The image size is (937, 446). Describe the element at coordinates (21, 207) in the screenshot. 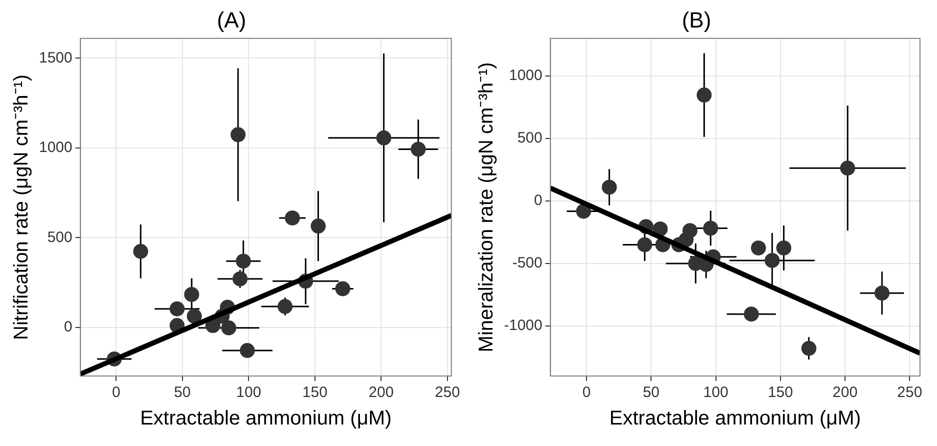

I see `y-axis-title: Nitrification rate (μgN cm⁻³h⁻¹)` at that location.